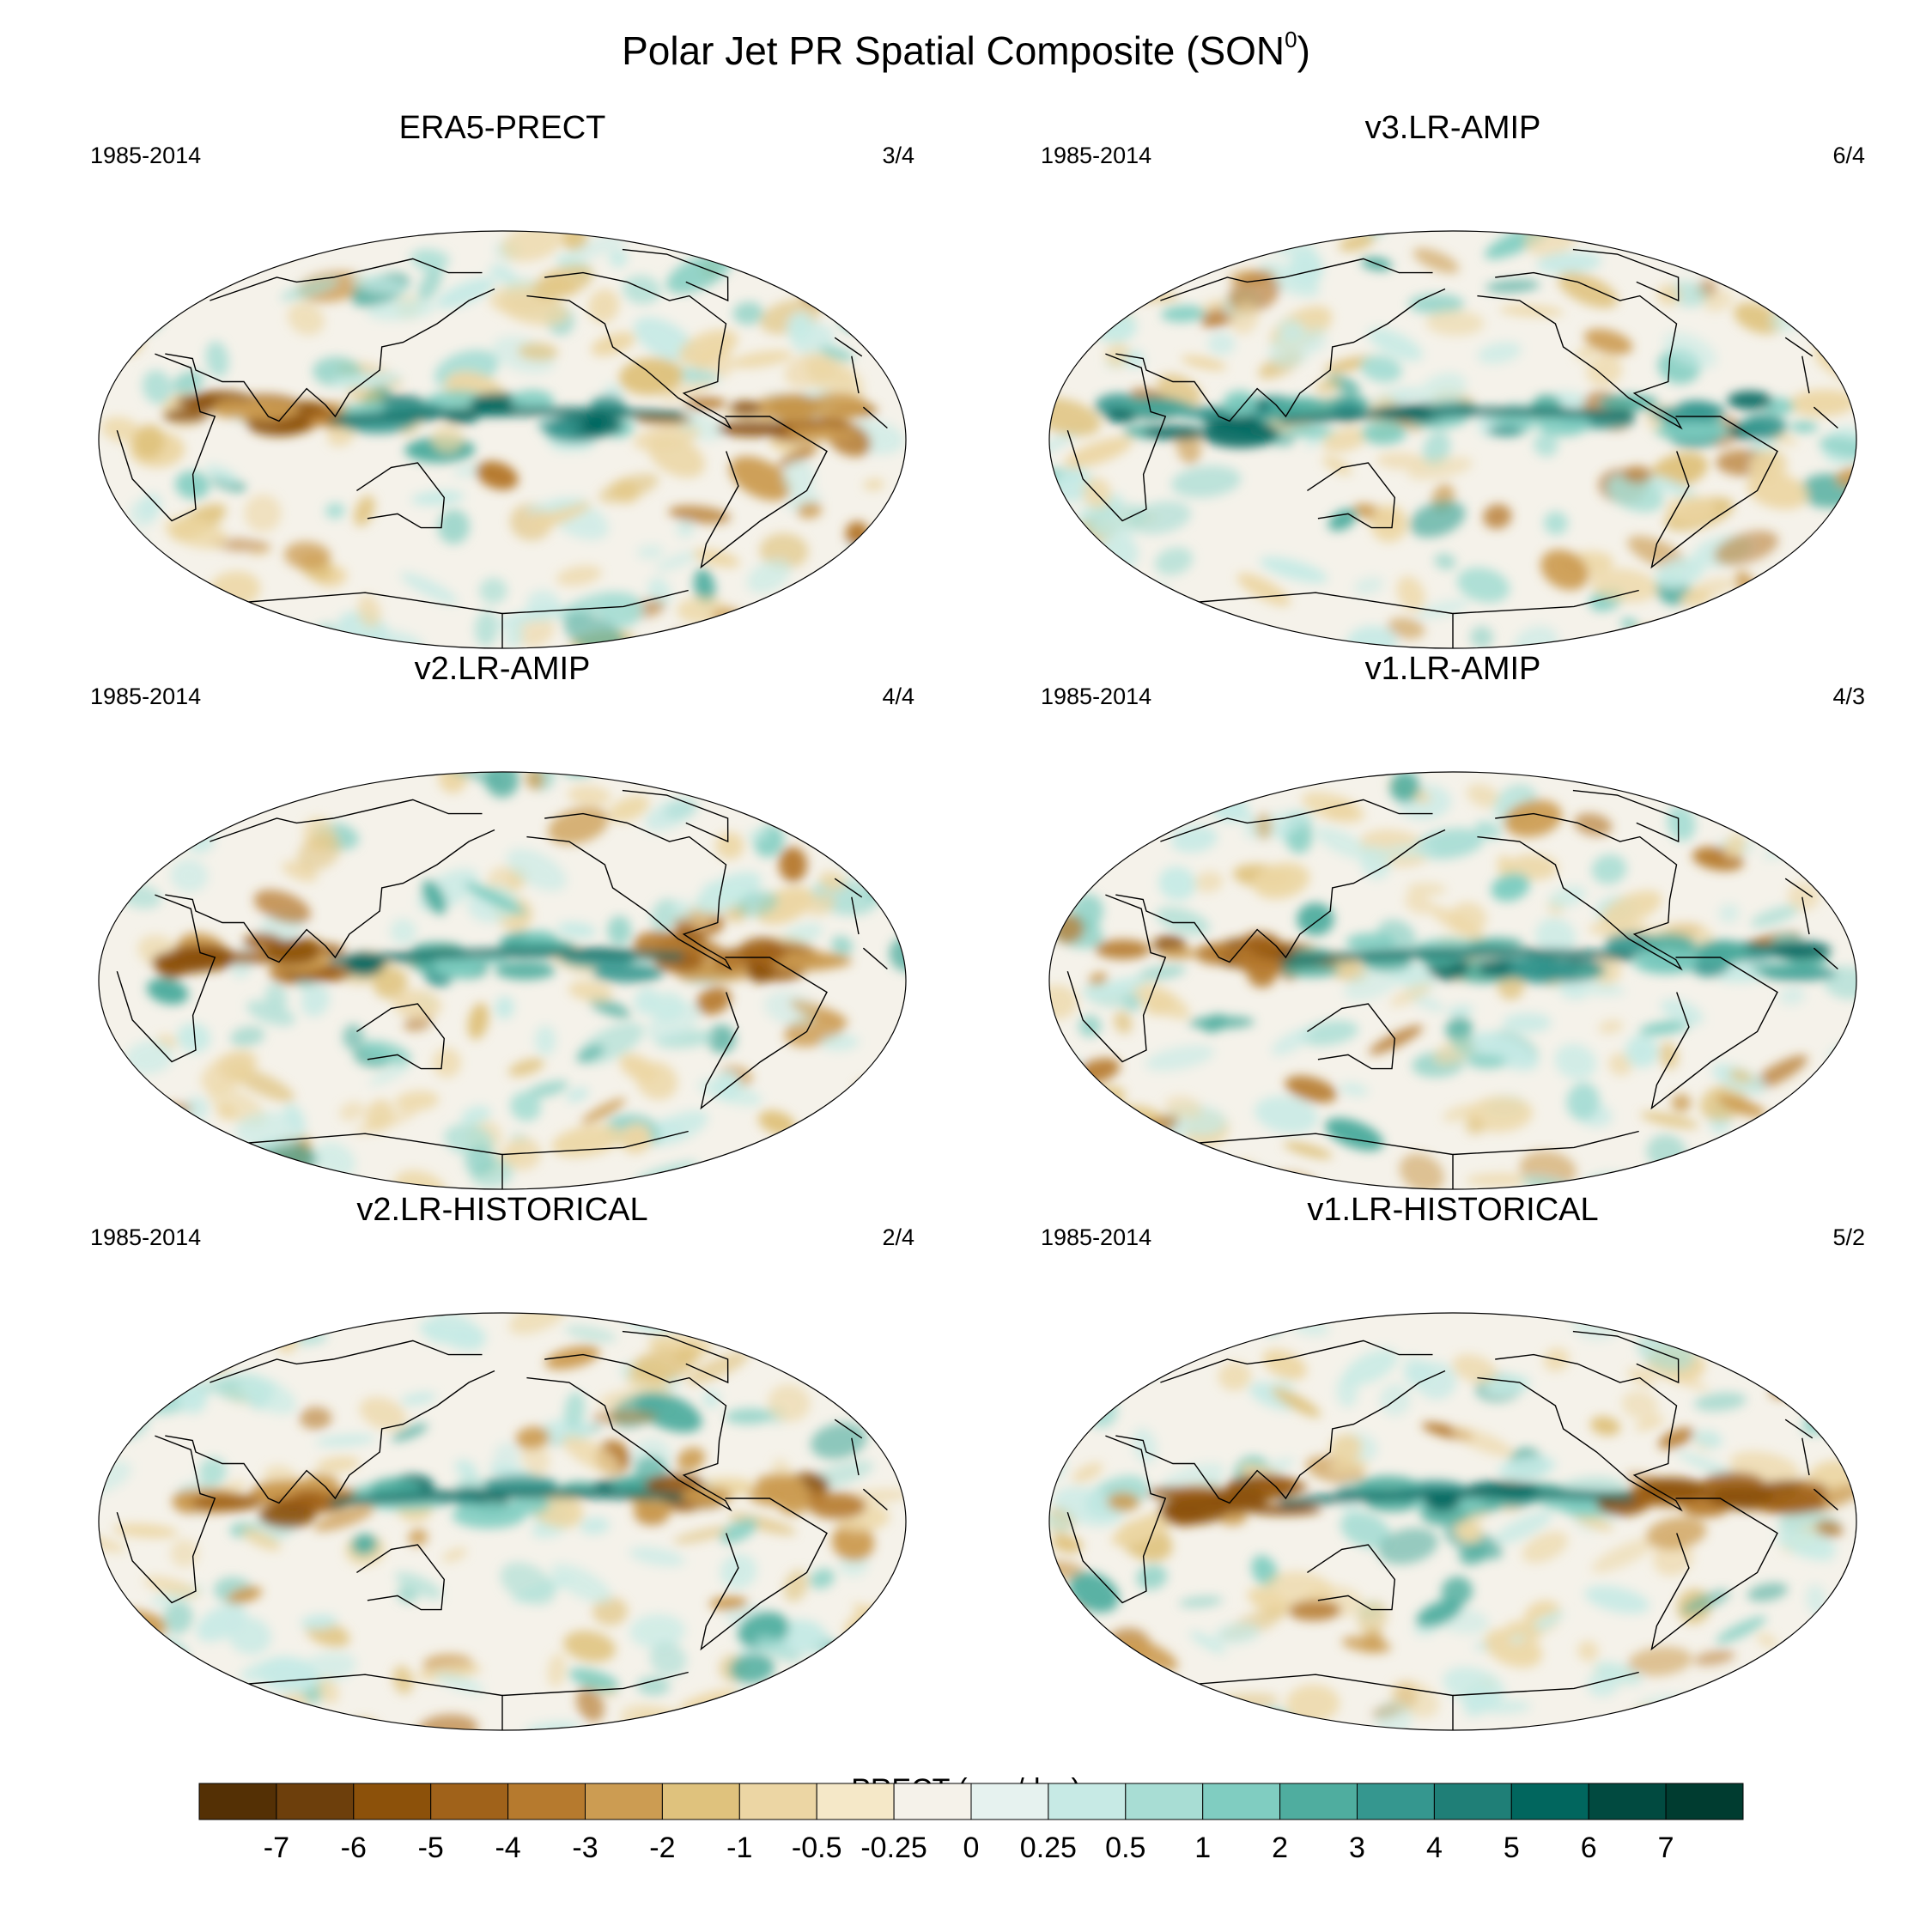  Describe the element at coordinates (1452, 669) in the screenshot. I see `panel-title: v1.LR-AMIP` at that location.